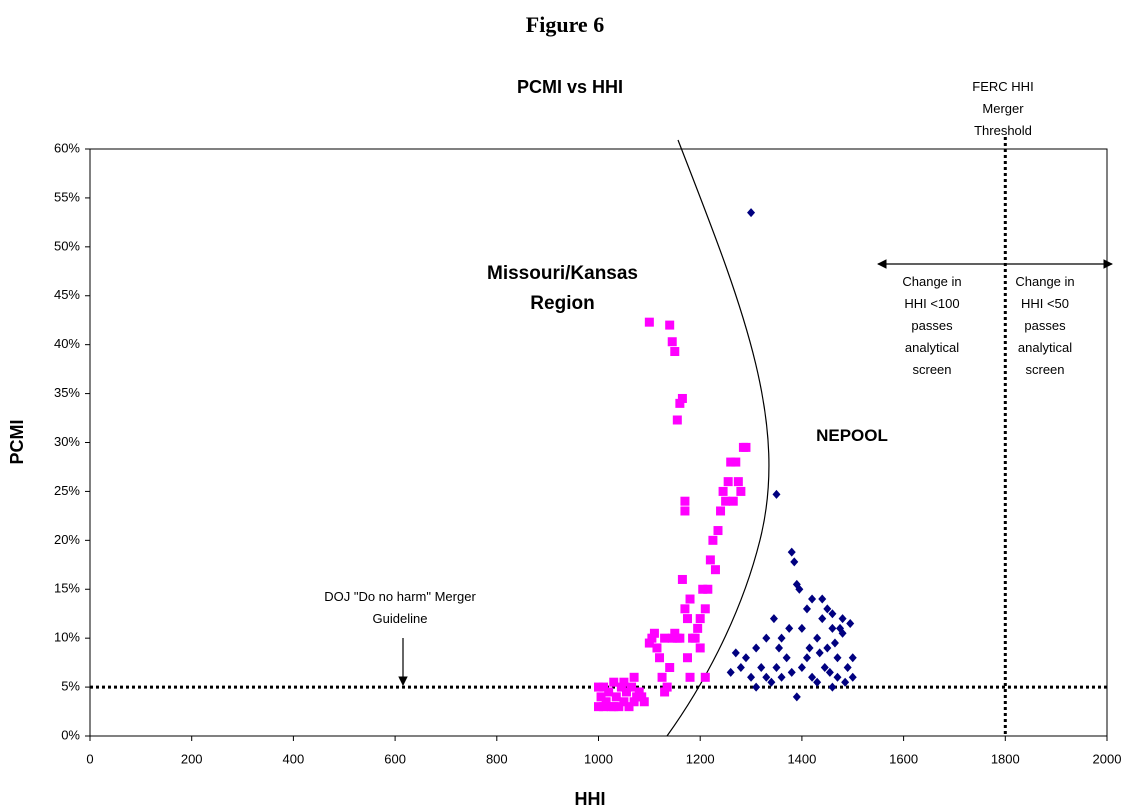  I want to click on y-tick-label: 20%, so click(67, 539).